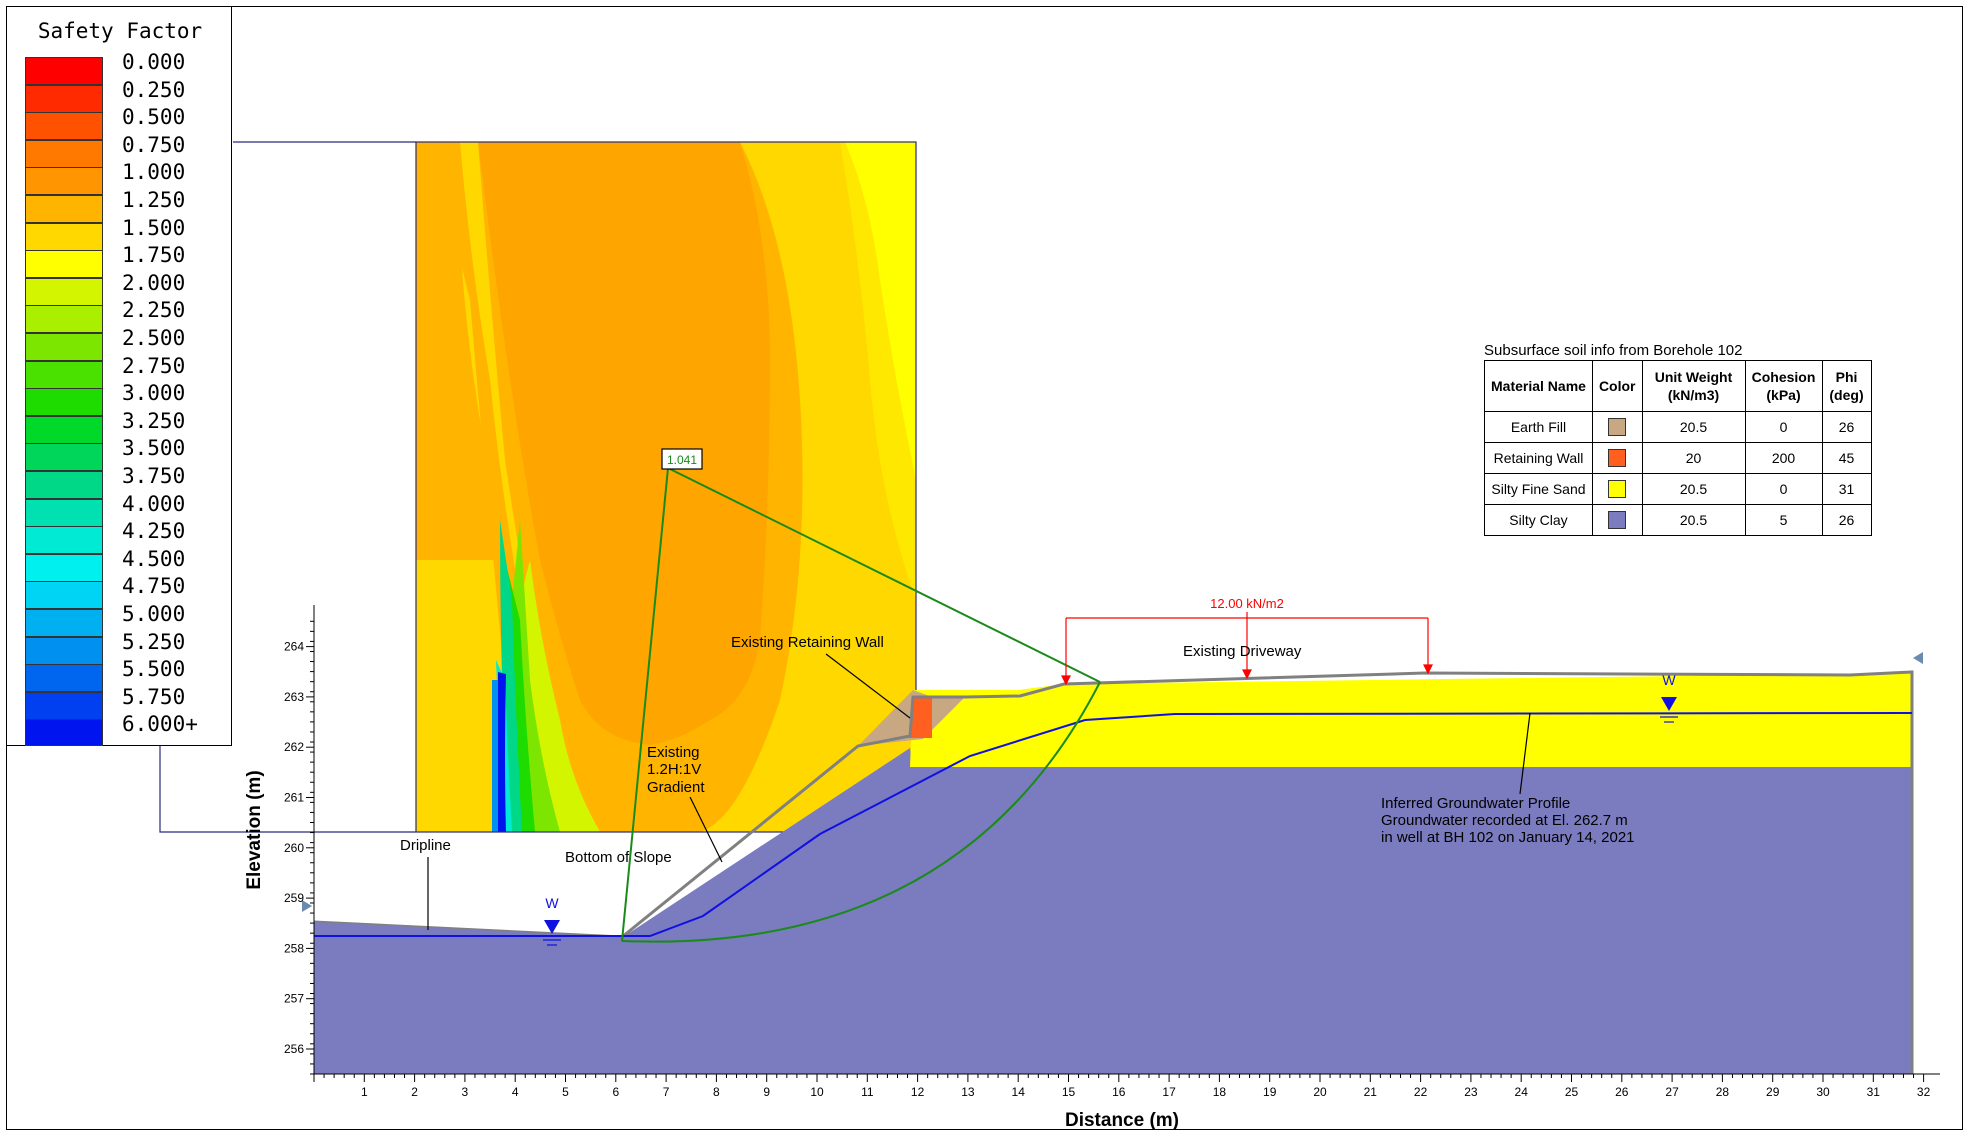  Describe the element at coordinates (1019, 1092) in the screenshot. I see `x-tick-label: 14` at that location.